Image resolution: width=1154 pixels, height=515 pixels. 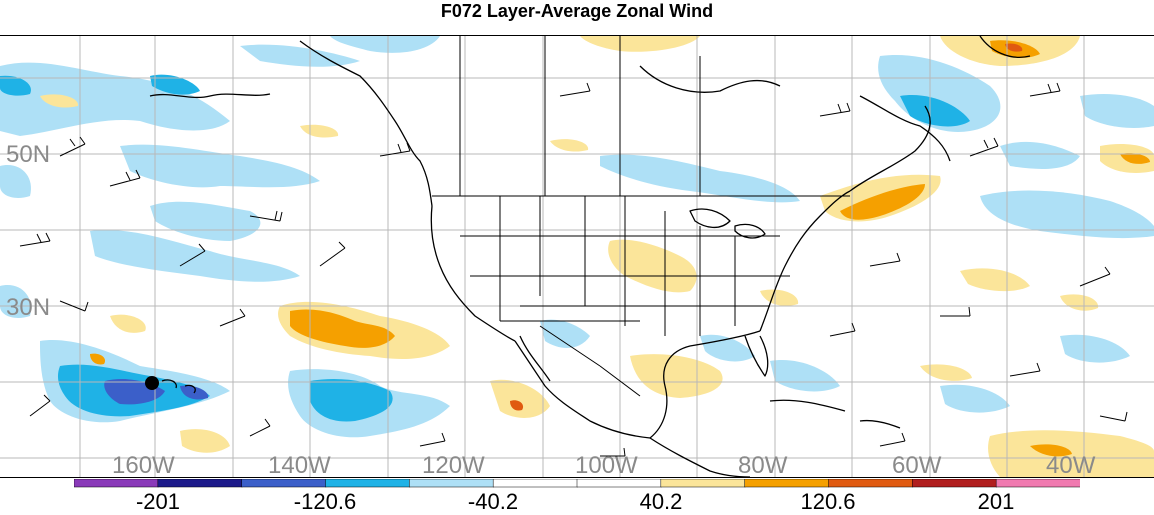 I want to click on map-title: F072 Layer-Average Zonal Wind, so click(x=577, y=11).